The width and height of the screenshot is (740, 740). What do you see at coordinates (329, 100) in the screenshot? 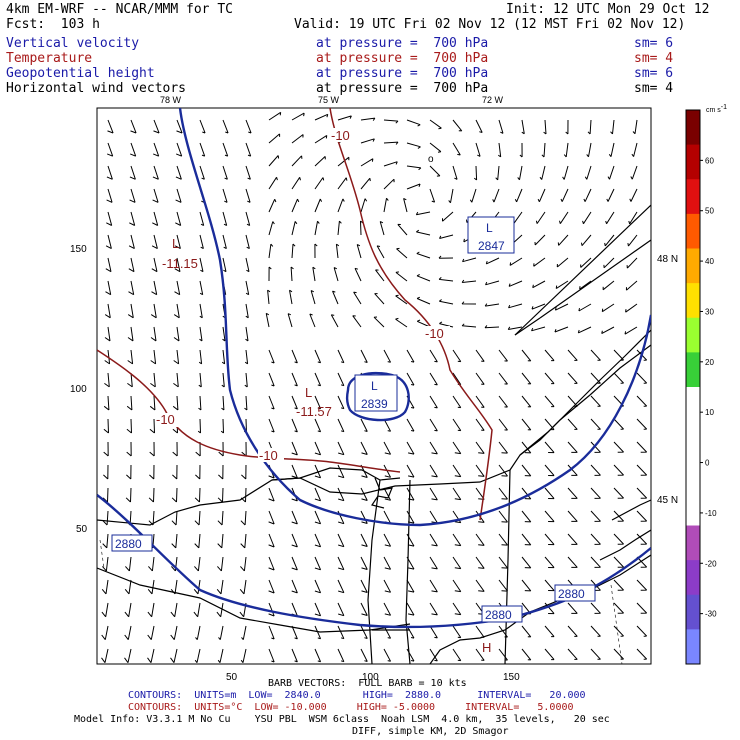
I see `lon-label: 75 W` at bounding box center [329, 100].